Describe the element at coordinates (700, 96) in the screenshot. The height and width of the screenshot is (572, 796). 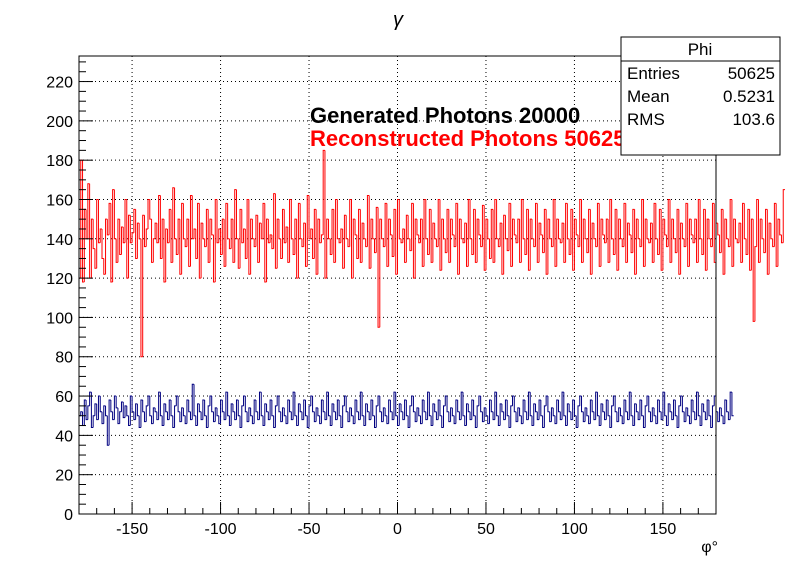
I see `stats-box-frame` at that location.